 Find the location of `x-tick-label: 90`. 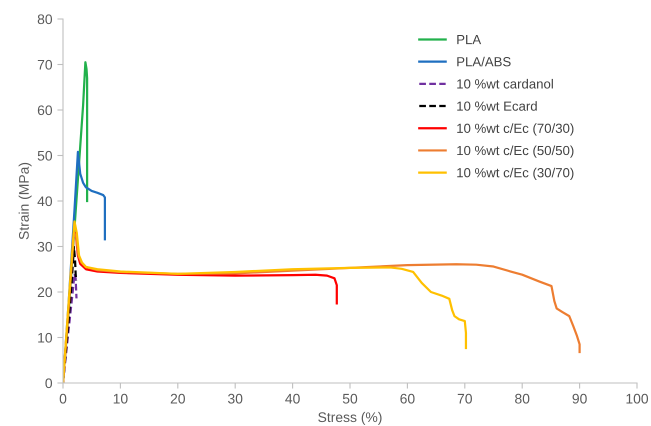

x-tick-label: 90 is located at coordinates (579, 399).